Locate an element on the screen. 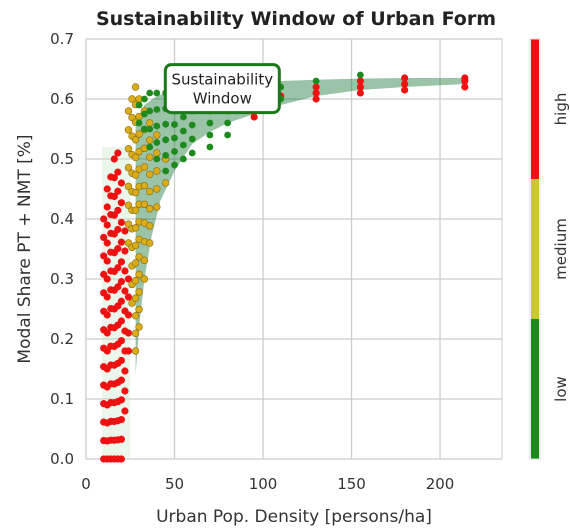 This screenshot has width=570, height=529. x-tick-label: 200 is located at coordinates (440, 484).